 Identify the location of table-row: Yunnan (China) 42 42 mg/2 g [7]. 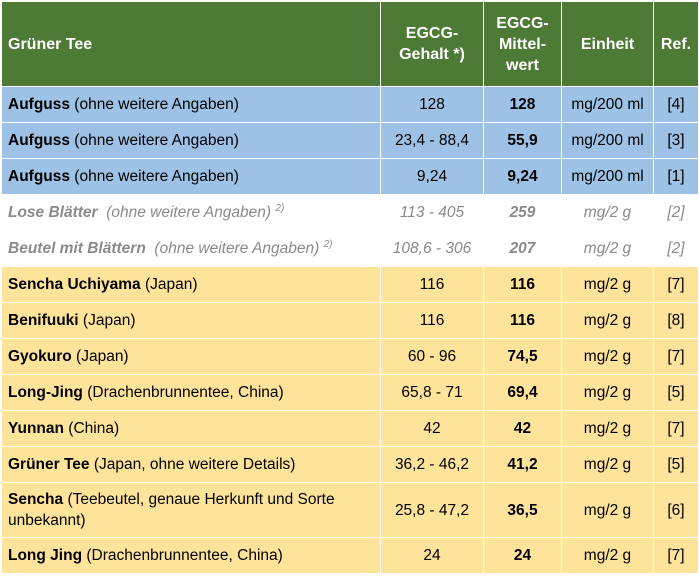
(350, 428).